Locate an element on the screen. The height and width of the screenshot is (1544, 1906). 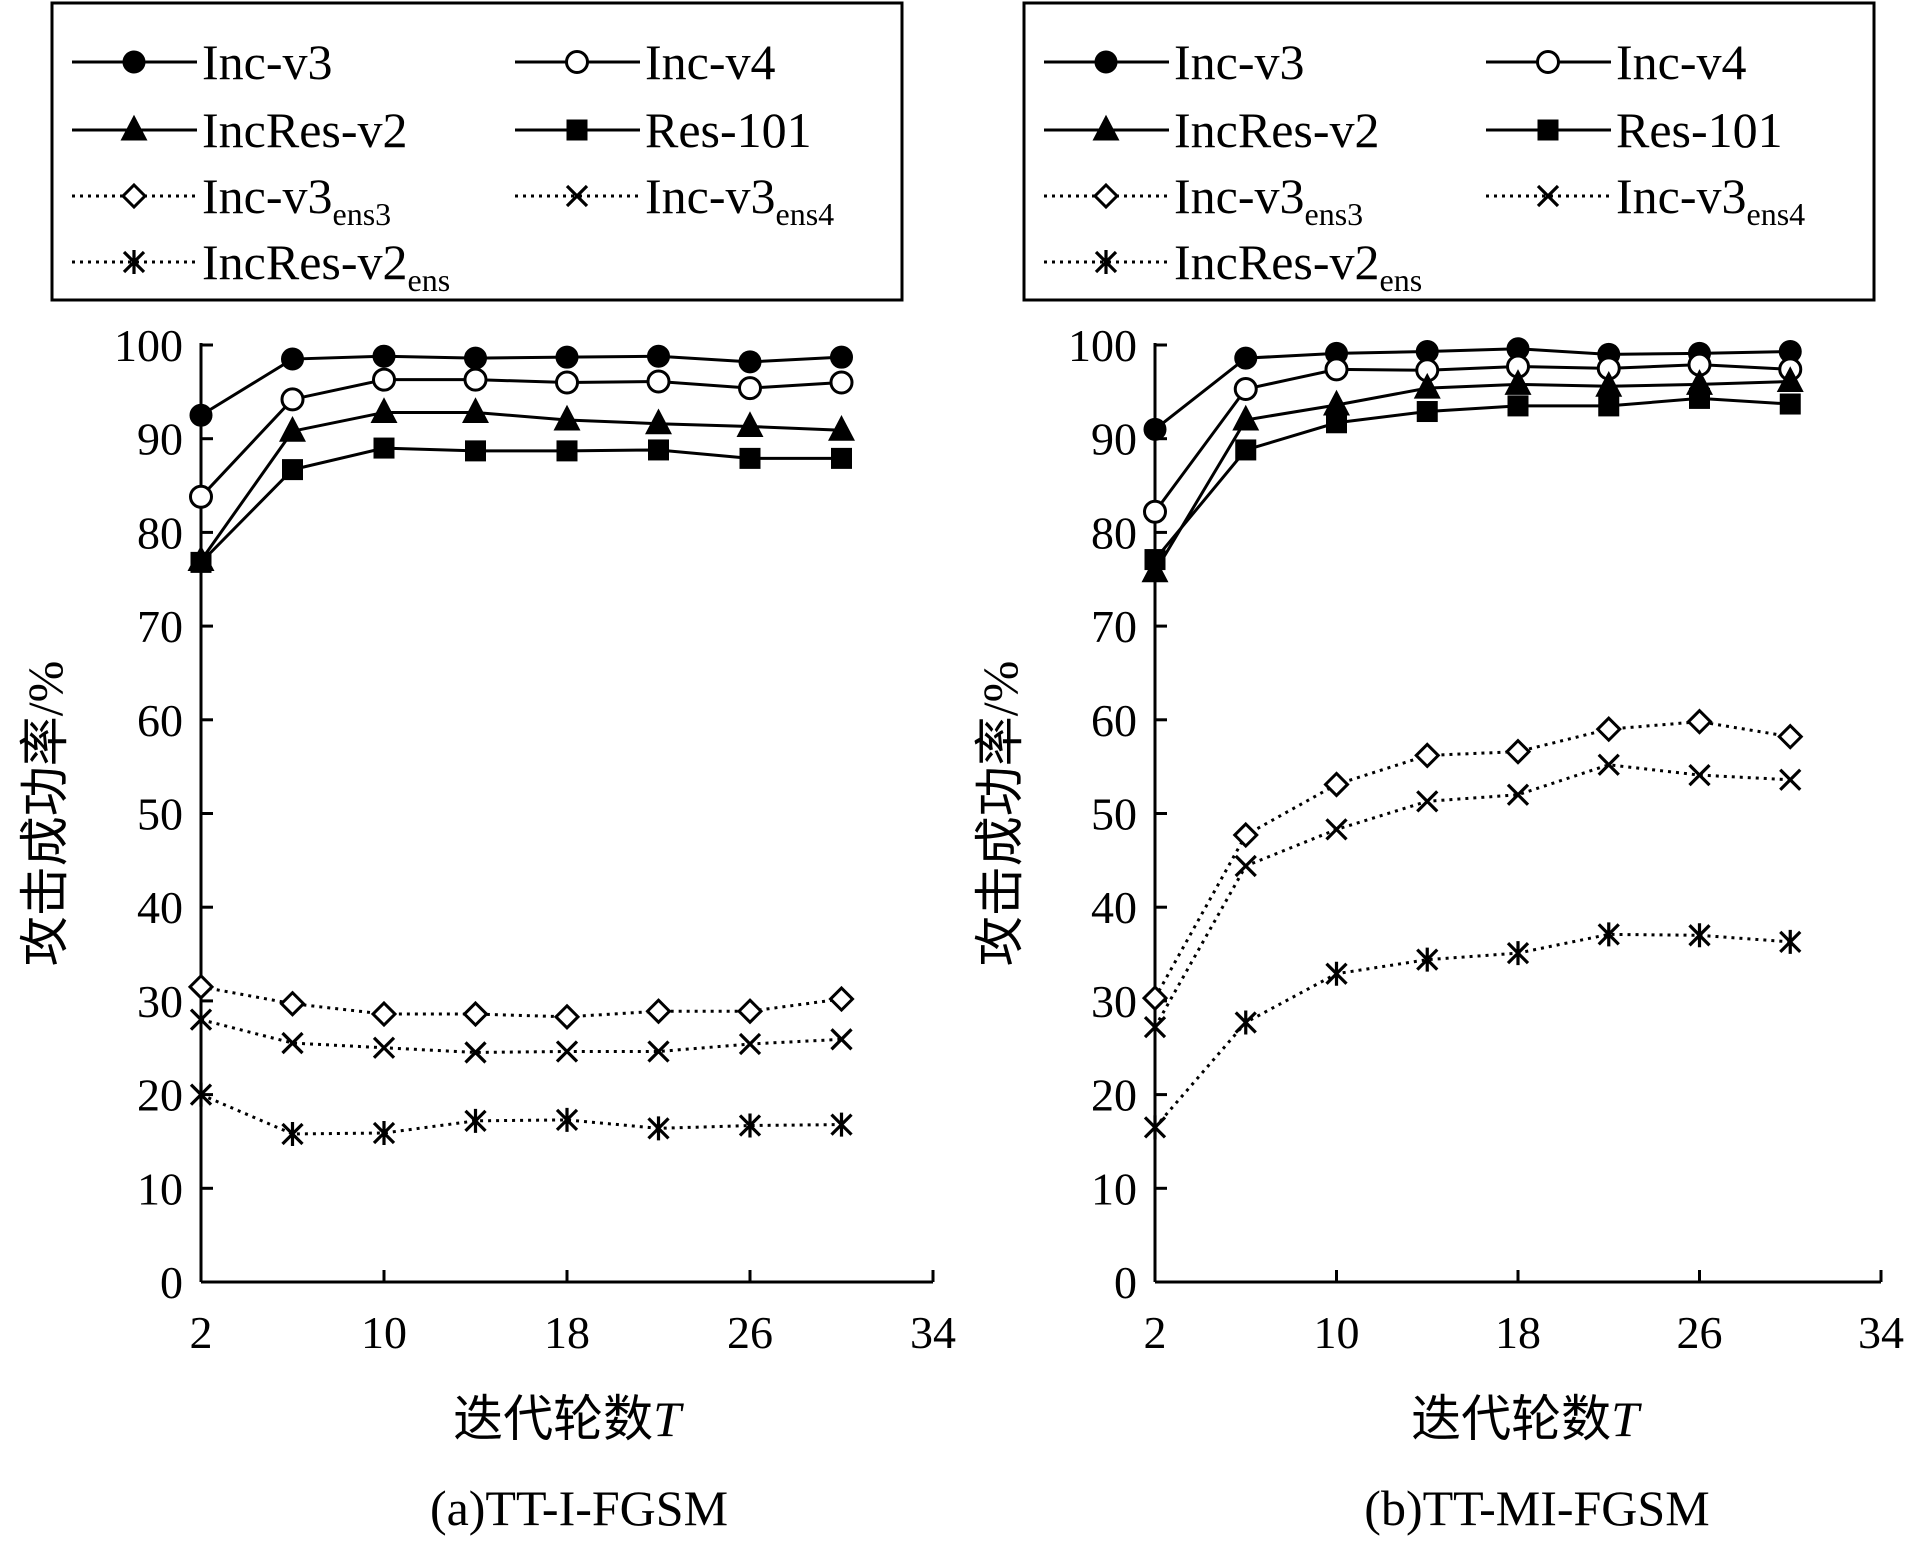
legend-item: Res-101 is located at coordinates (1634, 130).